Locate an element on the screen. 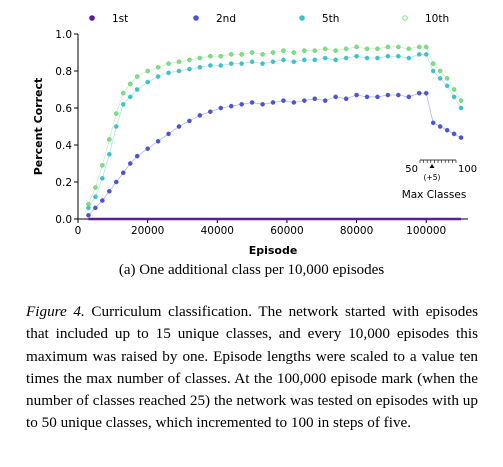  y-axis-title: Percent Correct is located at coordinates (38, 127).